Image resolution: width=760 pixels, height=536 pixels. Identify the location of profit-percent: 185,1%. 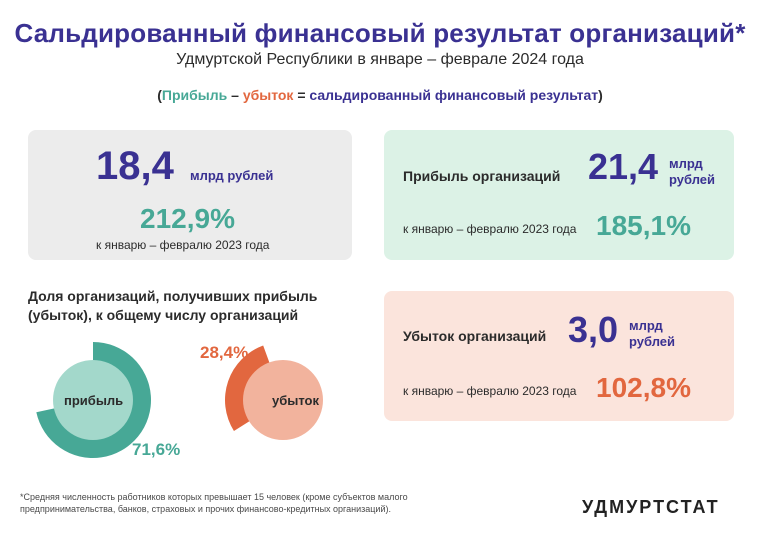
(643, 225).